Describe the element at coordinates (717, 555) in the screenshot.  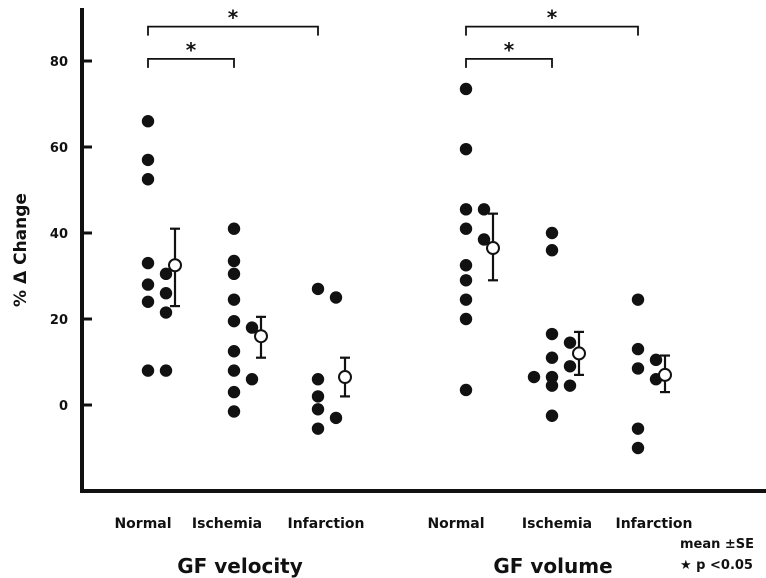
I see `legend: mean ±SE ★ p <0.05` at that location.